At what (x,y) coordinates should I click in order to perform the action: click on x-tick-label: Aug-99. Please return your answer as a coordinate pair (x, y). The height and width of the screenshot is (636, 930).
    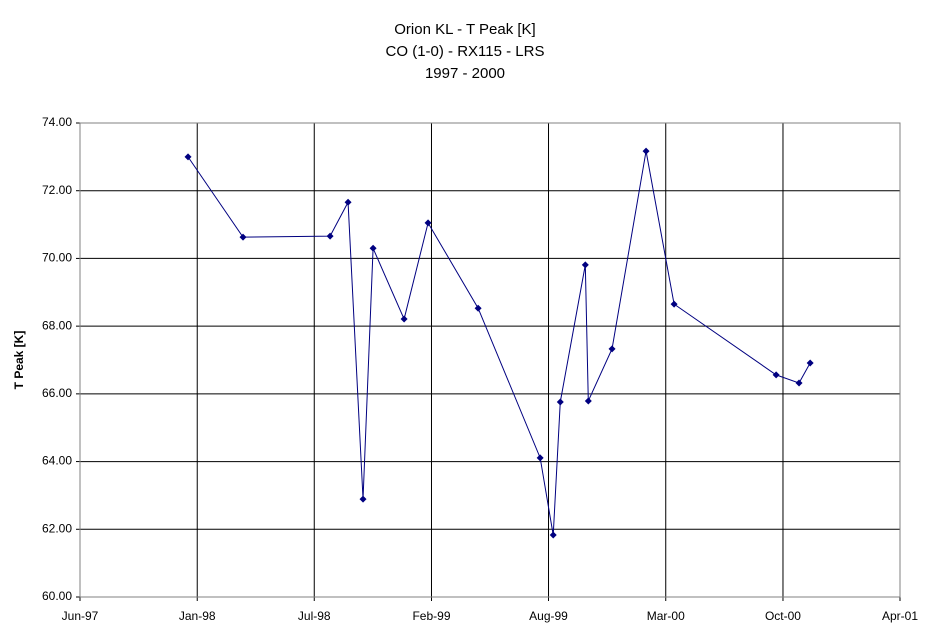
    Looking at the image, I should click on (548, 616).